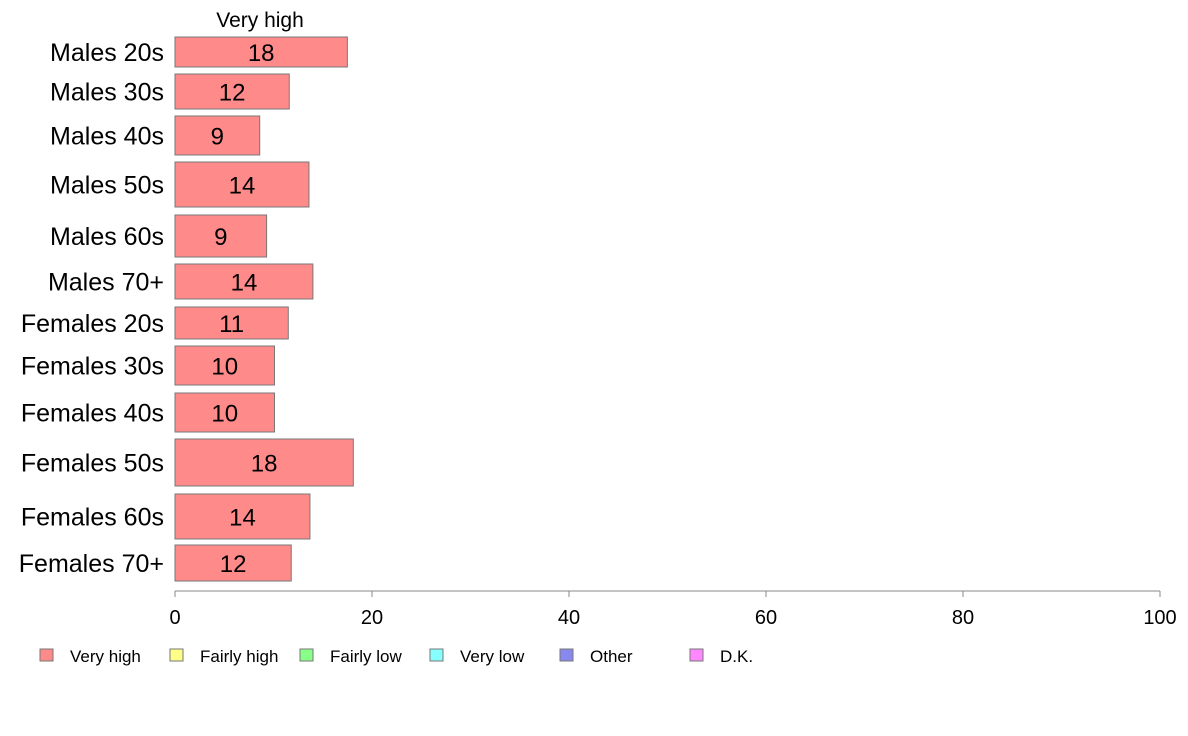 The height and width of the screenshot is (736, 1188). Describe the element at coordinates (1159, 618) in the screenshot. I see `x-tick-label: 100` at that location.